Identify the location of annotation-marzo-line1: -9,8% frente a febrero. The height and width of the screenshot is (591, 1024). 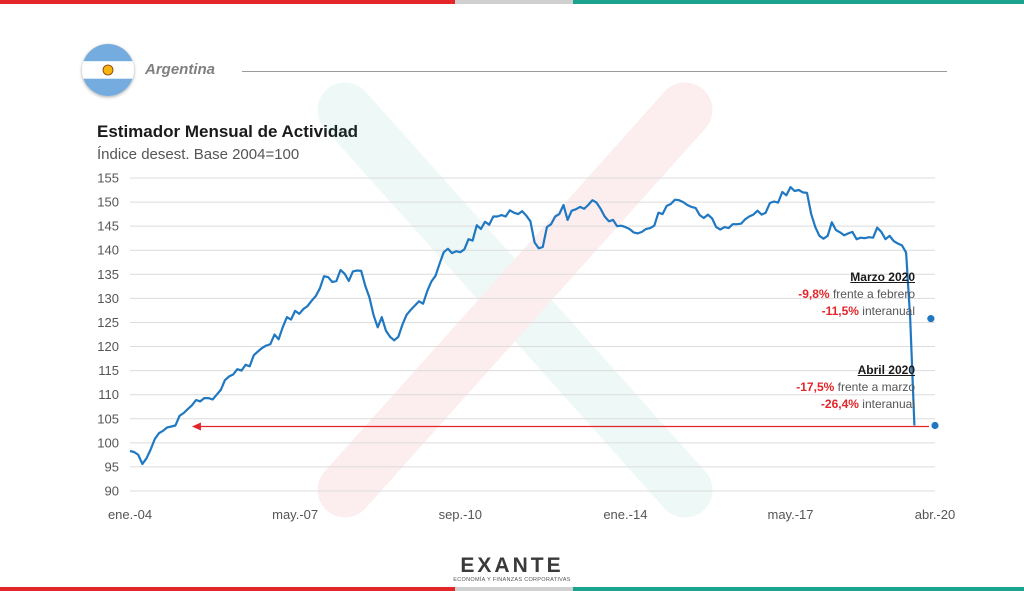
(856, 294).